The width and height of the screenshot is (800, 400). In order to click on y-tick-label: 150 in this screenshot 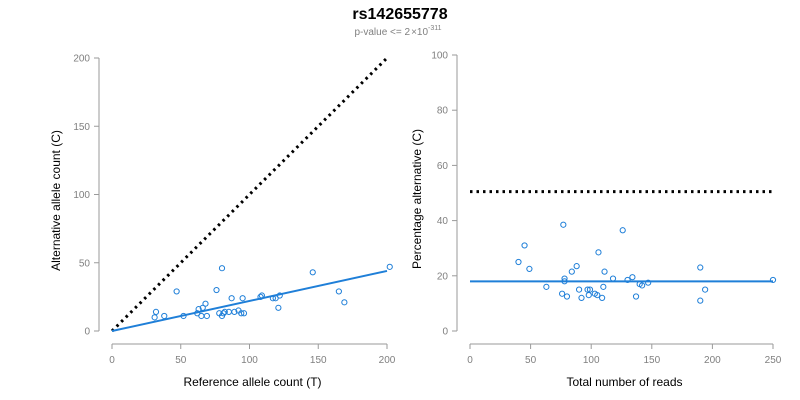, I will do `click(81, 127)`.